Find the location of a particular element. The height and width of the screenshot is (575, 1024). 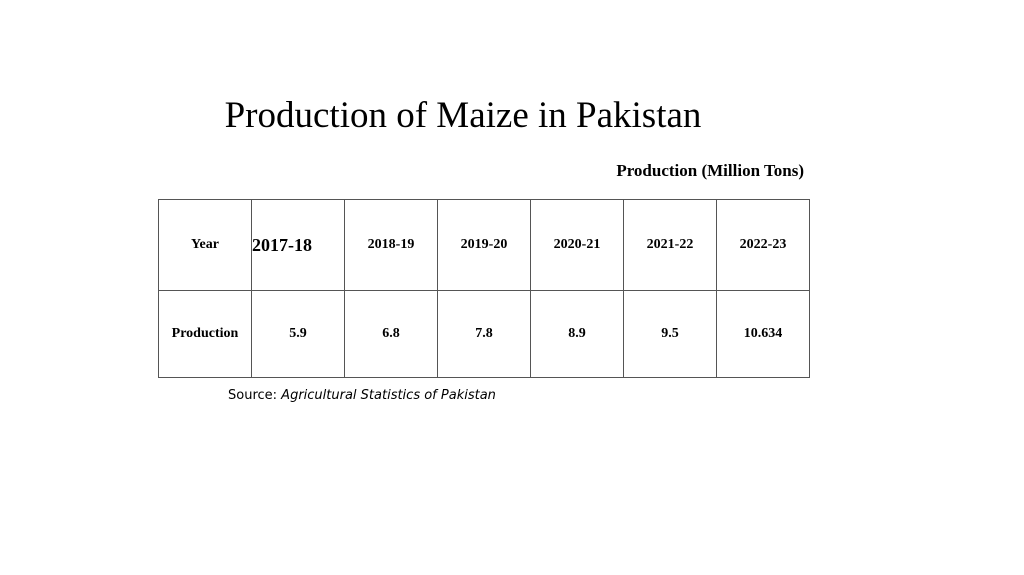

table-cell: 7.8 is located at coordinates (484, 334).